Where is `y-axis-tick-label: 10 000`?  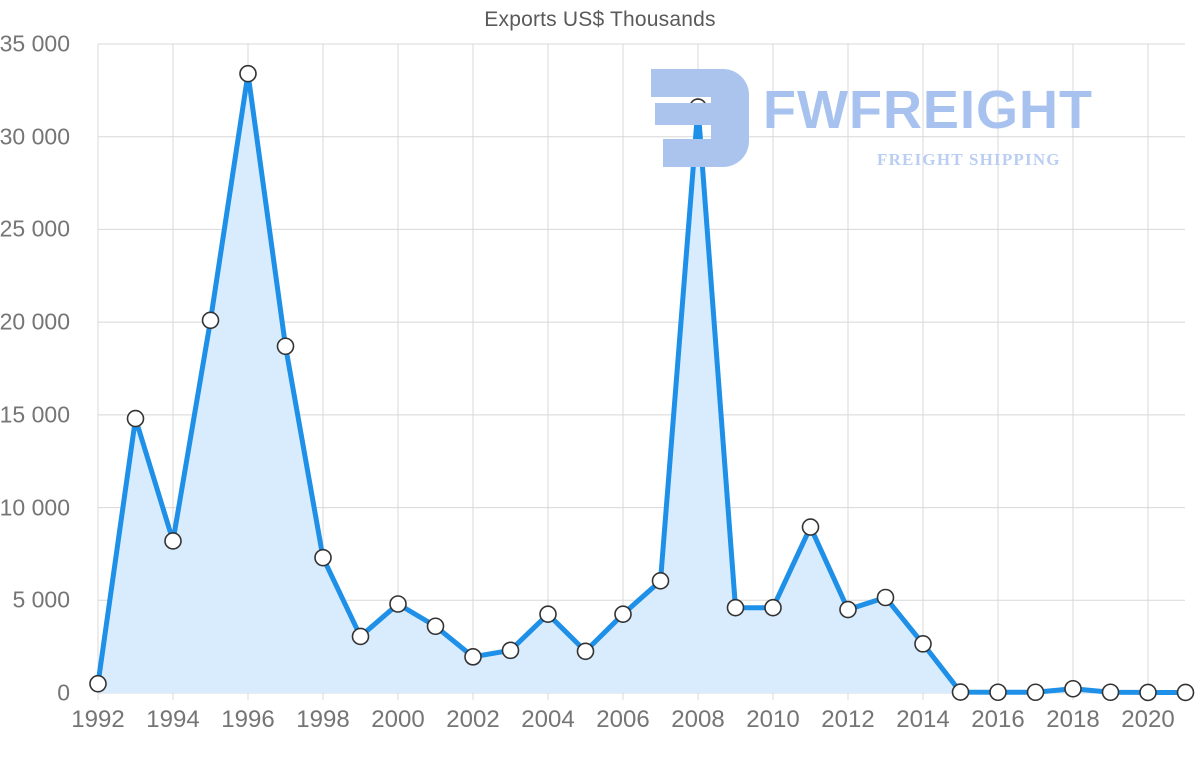 y-axis-tick-label: 10 000 is located at coordinates (35, 507).